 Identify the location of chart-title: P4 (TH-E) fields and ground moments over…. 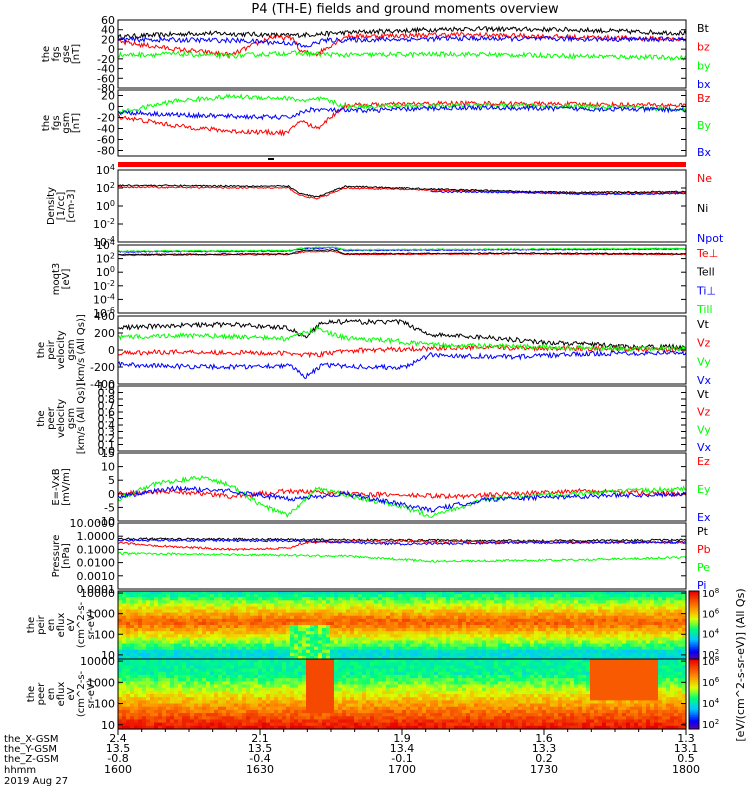
(405, 9).